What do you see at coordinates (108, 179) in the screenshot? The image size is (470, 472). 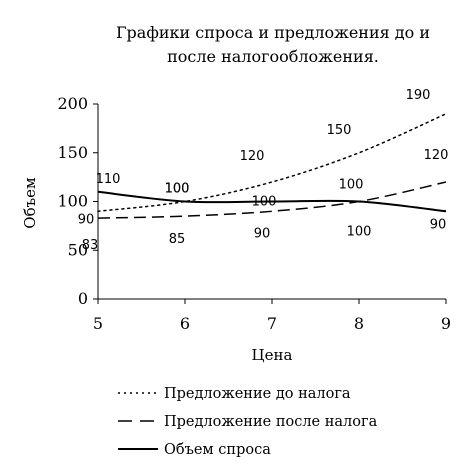 I see `data-label: 110` at bounding box center [108, 179].